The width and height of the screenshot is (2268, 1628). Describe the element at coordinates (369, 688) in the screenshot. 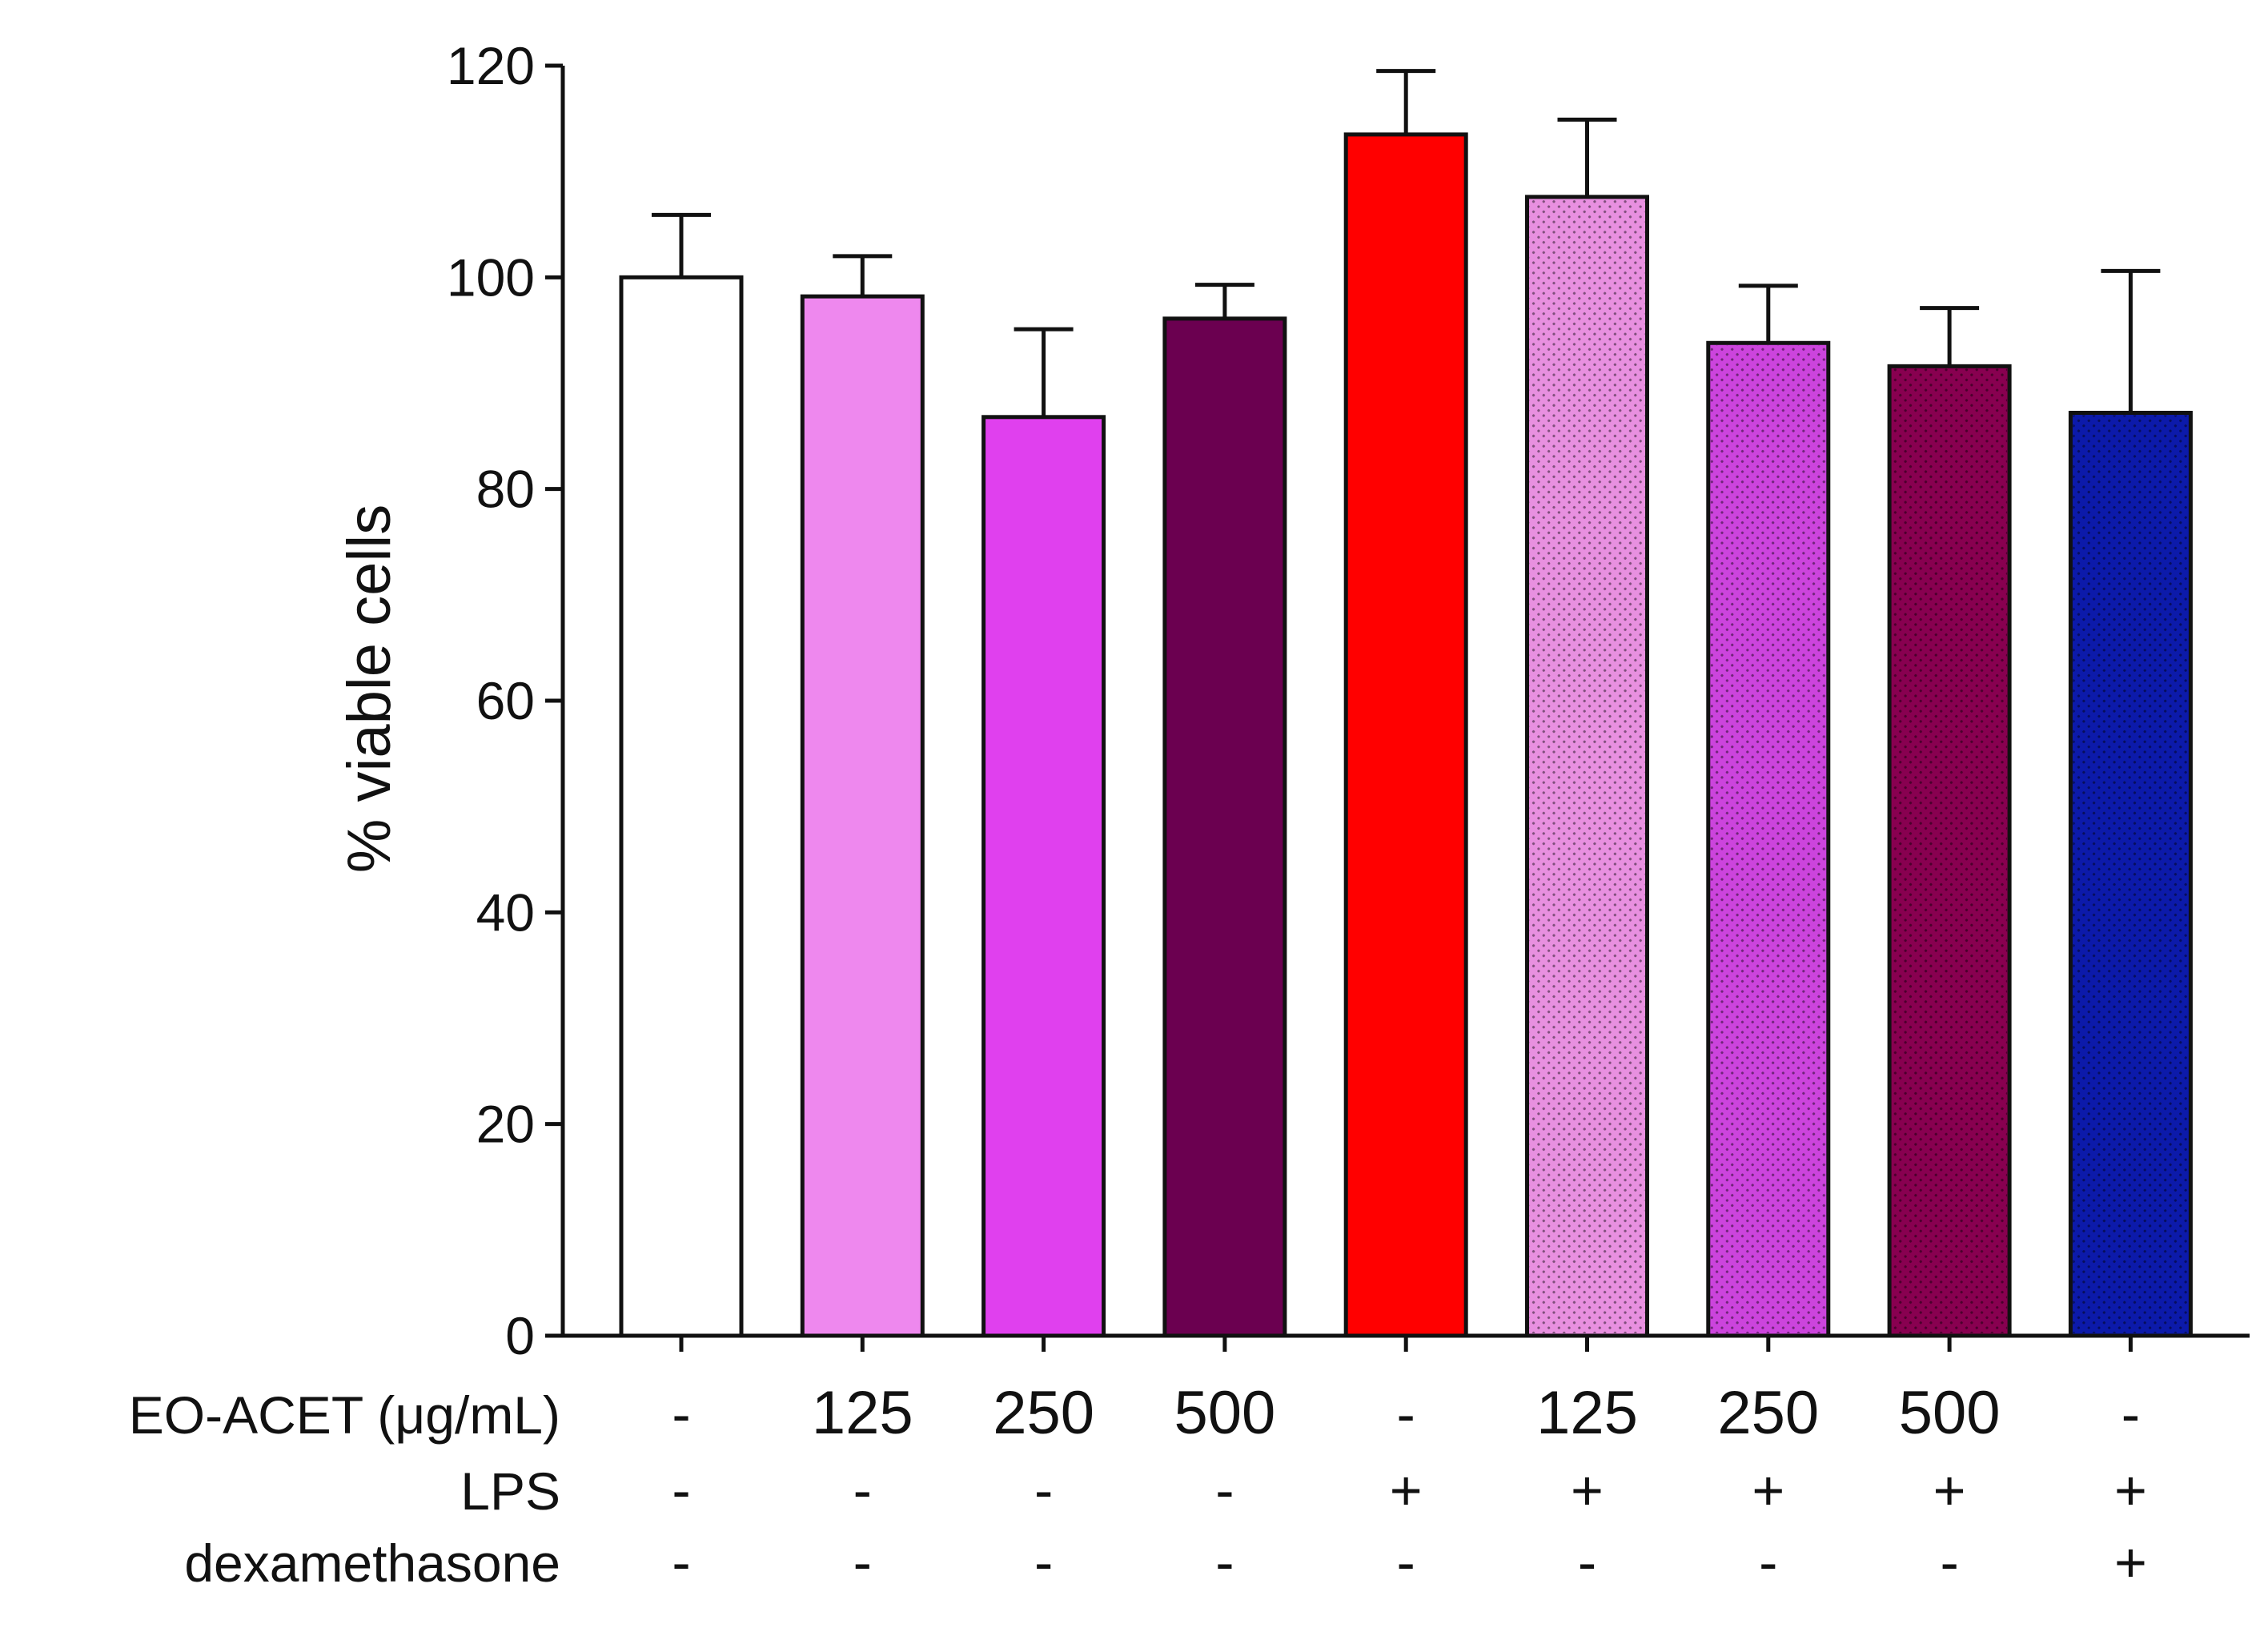

I see `y-axis-label: % viable cells` at that location.